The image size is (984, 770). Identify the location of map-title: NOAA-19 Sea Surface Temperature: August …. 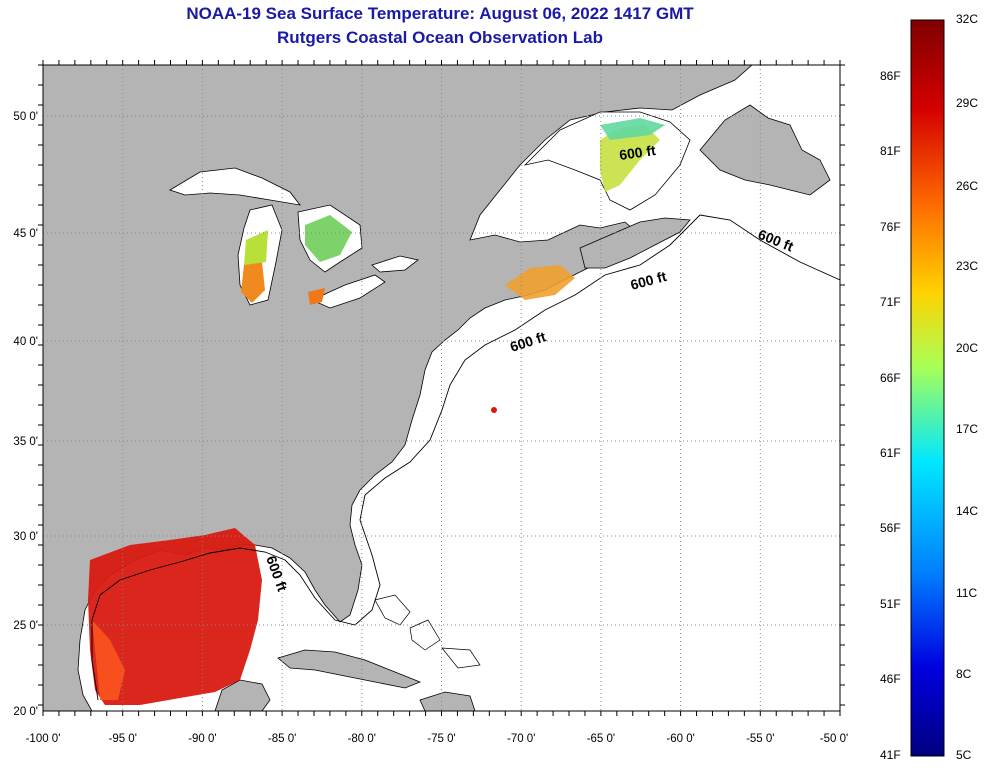
(440, 13).